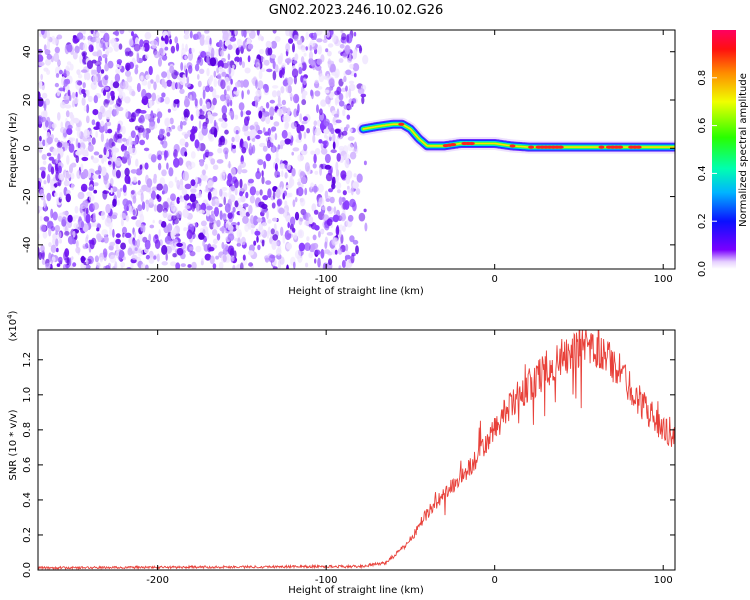 Image resolution: width=750 pixels, height=600 pixels. Describe the element at coordinates (743, 150) in the screenshot. I see `colorbar-label: Normalized spectral amplitude` at that location.